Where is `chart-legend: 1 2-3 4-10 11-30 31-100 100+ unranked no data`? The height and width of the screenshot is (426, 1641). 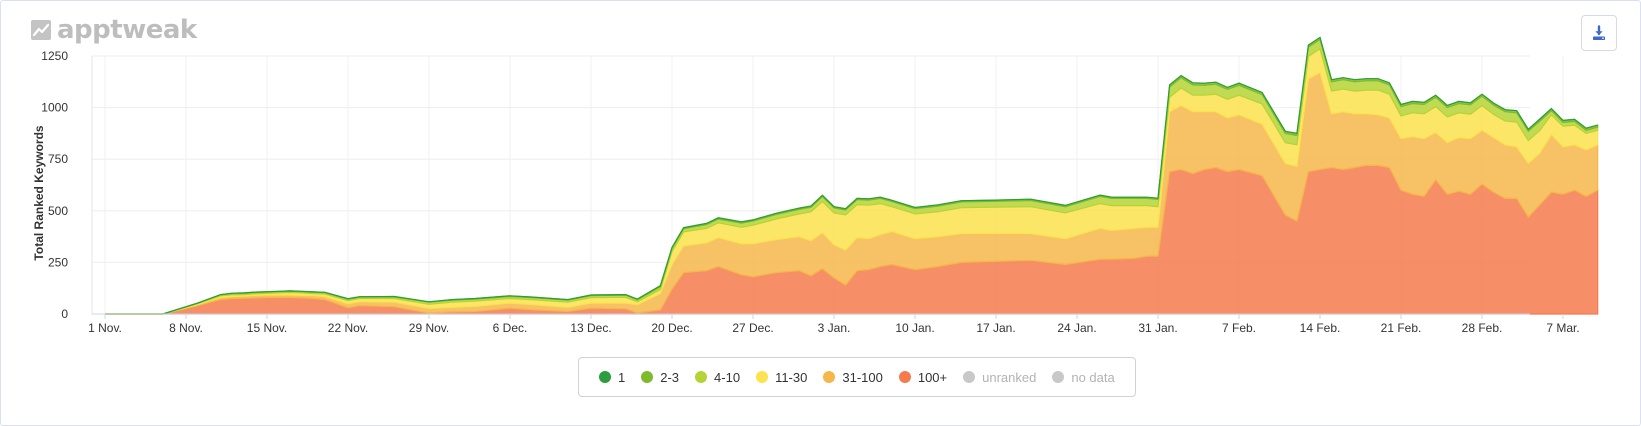 chart-legend: 1 2-3 4-10 11-30 31-100 100+ unranked no data is located at coordinates (857, 377).